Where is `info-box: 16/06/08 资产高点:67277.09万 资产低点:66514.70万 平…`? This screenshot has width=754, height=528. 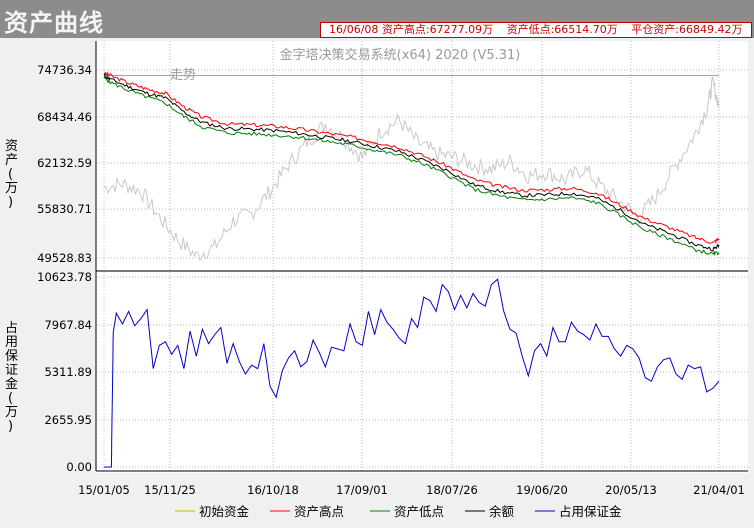
info-box: 16/06/08 资产高点:67277.09万 资产低点:66514.70万 平… is located at coordinates (536, 30).